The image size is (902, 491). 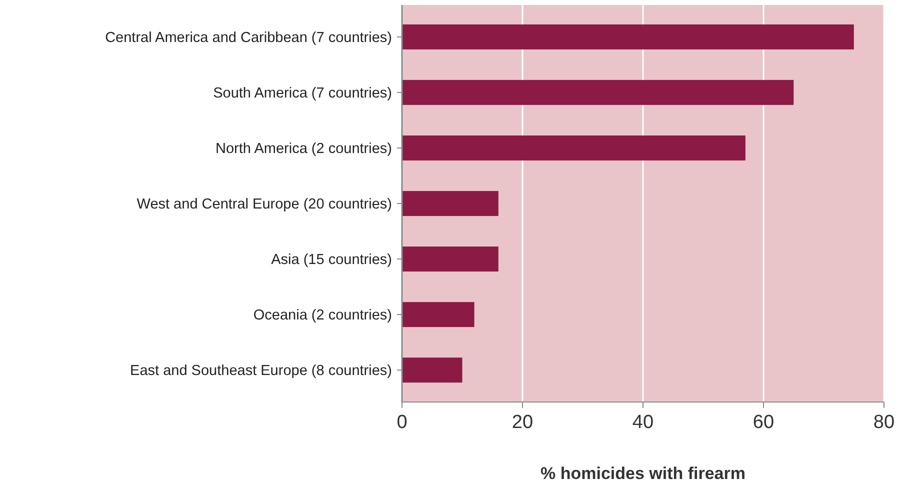 I want to click on y-tick-label: Central America and Caribbean (7 countries), so click(x=248, y=38).